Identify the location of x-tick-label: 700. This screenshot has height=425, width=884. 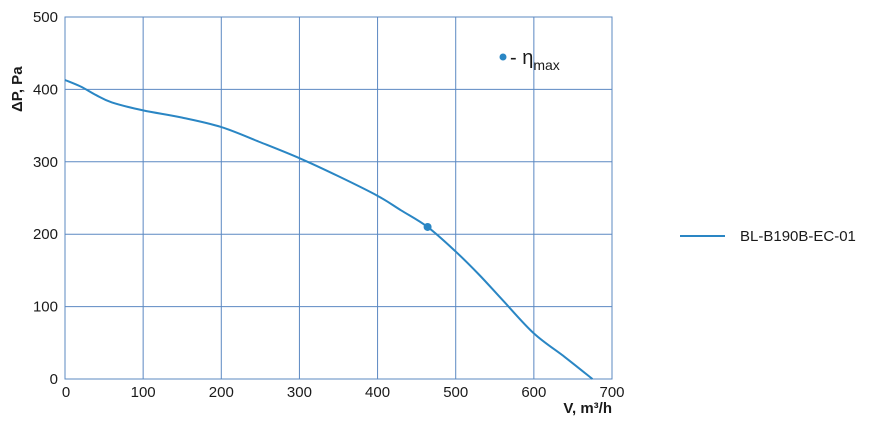
(611, 392).